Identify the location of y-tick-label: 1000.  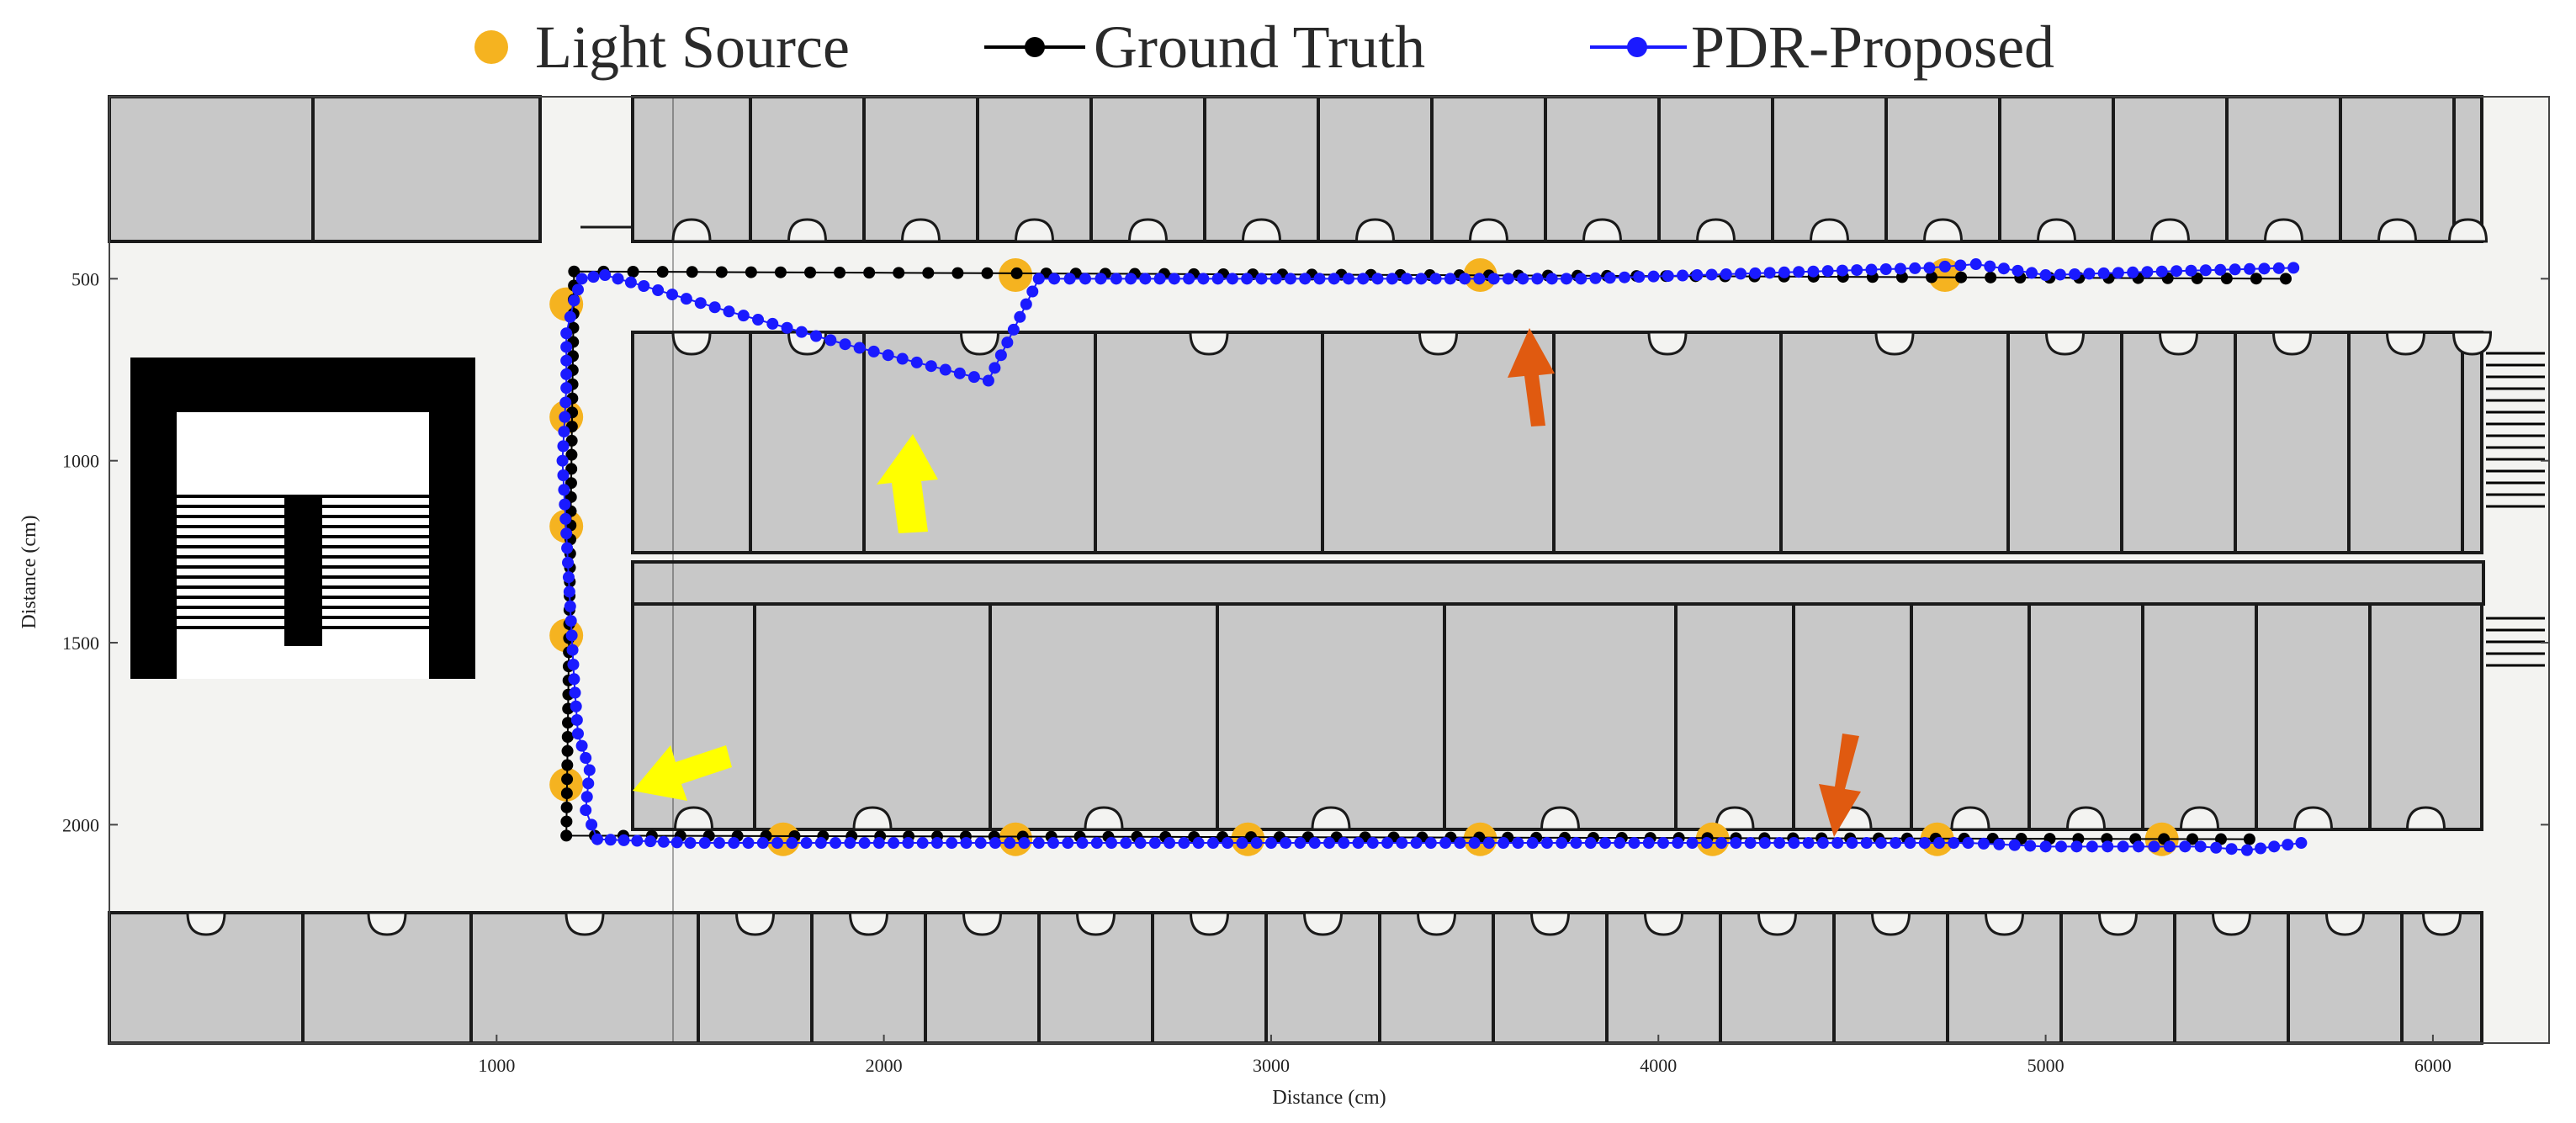
(80, 462).